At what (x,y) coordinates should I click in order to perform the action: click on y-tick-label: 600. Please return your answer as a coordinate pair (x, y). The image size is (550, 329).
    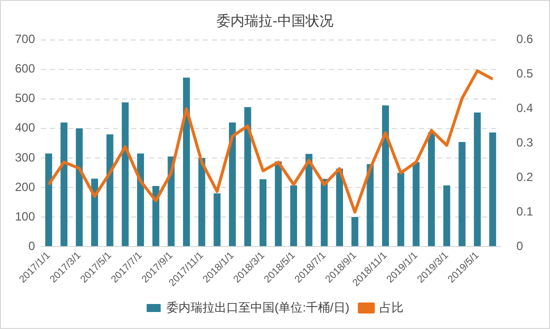
    Looking at the image, I should click on (25, 69).